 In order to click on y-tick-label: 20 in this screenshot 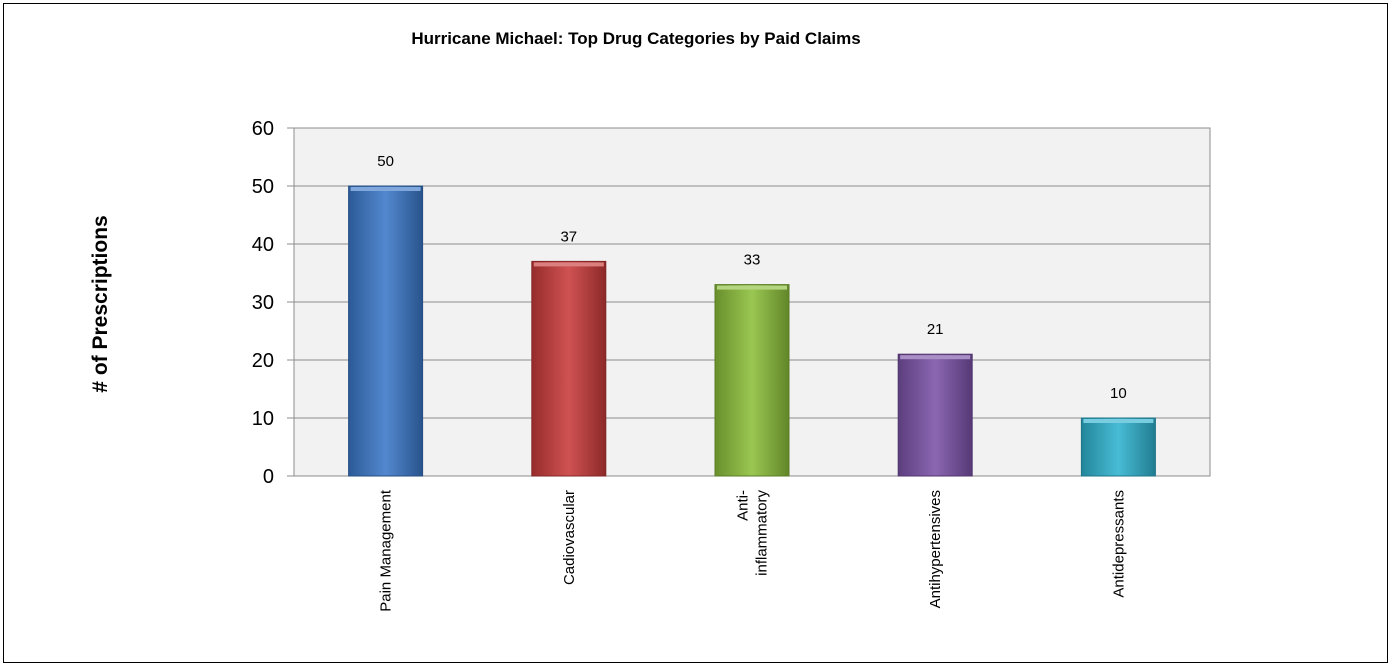, I will do `click(263, 361)`.